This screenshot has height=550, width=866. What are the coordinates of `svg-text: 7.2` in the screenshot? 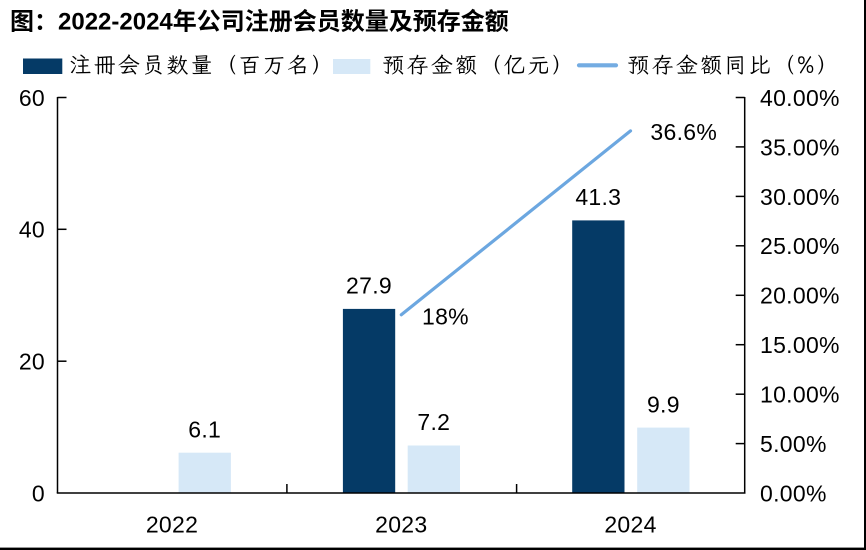 It's located at (433, 422).